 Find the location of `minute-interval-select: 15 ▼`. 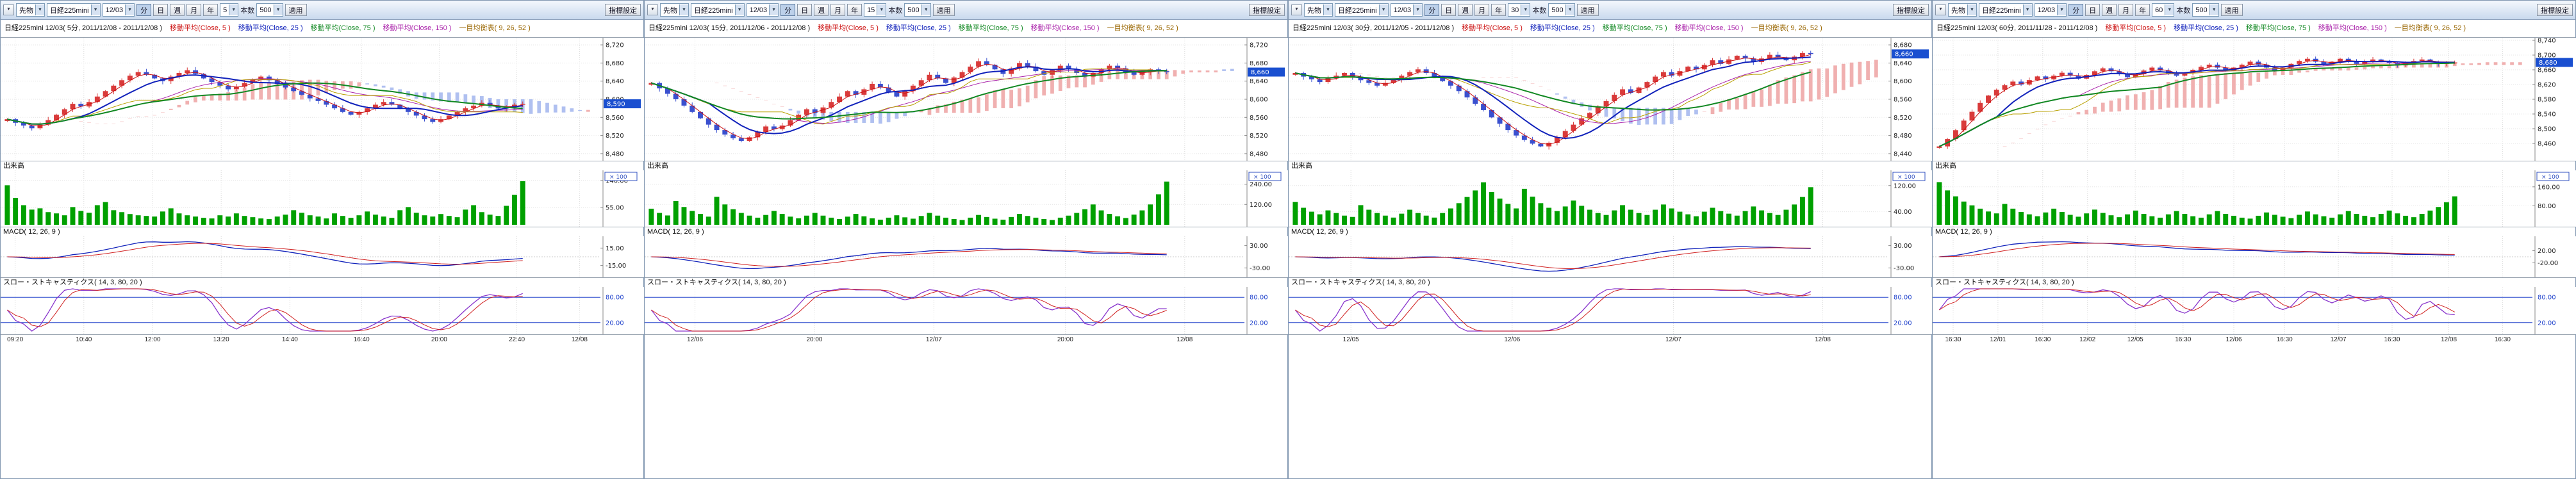

minute-interval-select: 15 ▼ is located at coordinates (875, 10).